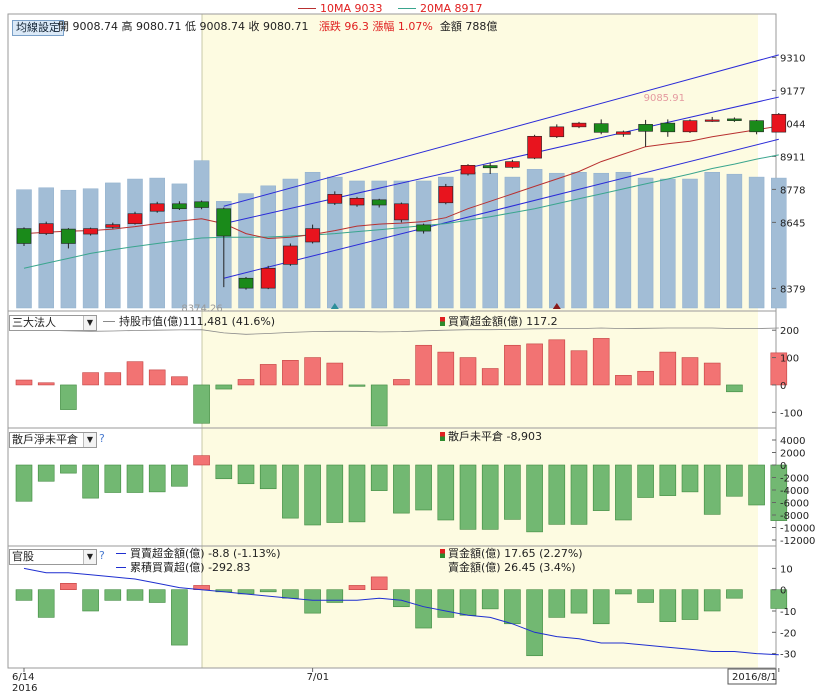 This screenshot has height=692, width=820. What do you see at coordinates (440, 9) in the screenshot?
I see `legend-ma20: 20MA 8917` at bounding box center [440, 9].